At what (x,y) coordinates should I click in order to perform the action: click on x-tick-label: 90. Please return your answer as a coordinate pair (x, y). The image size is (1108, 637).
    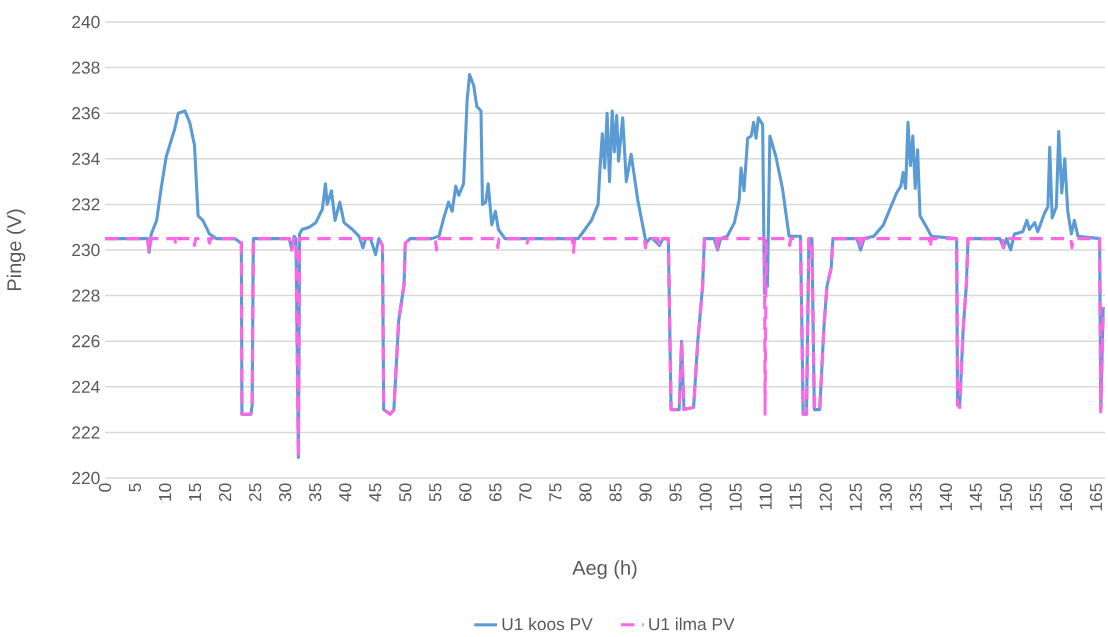
    Looking at the image, I should click on (645, 492).